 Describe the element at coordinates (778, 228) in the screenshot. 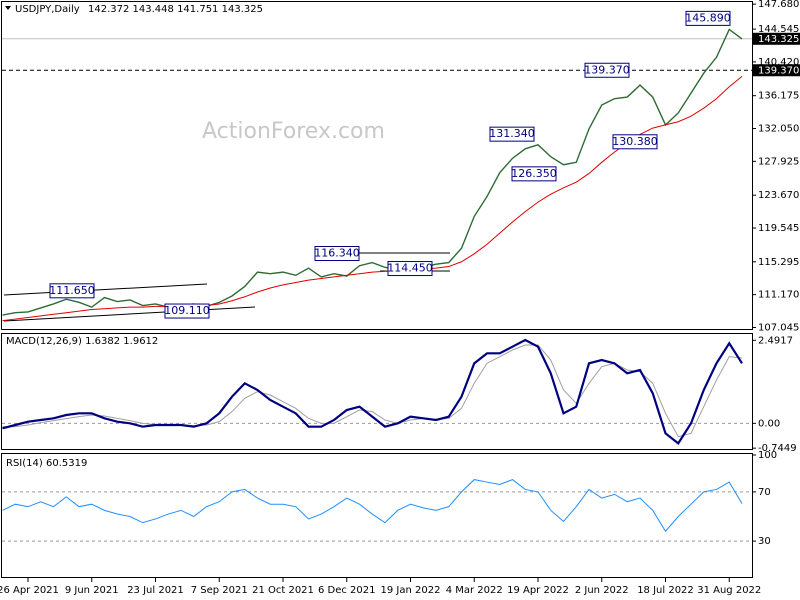

I see `y-tick-label: 119.545` at that location.